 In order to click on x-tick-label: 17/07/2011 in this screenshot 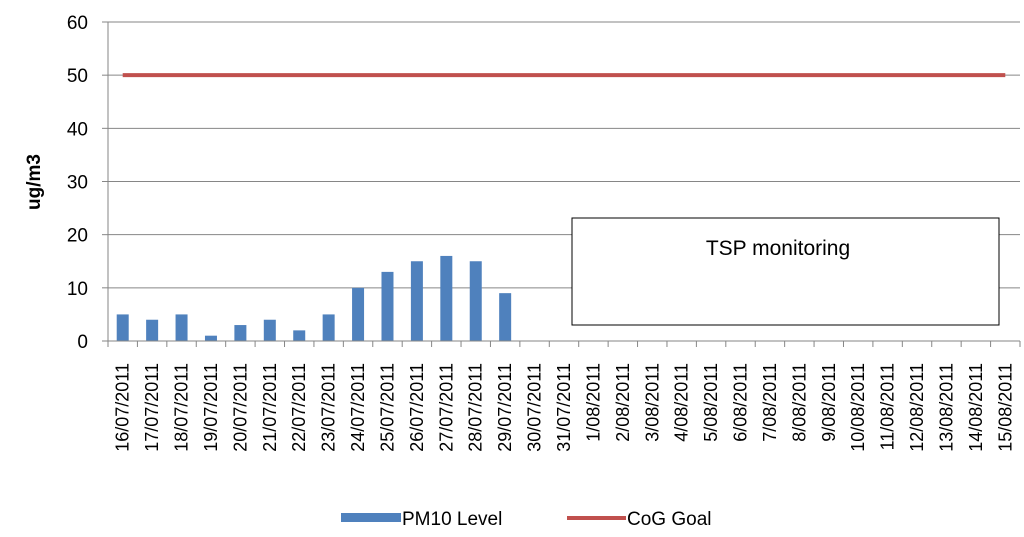, I will do `click(152, 407)`.